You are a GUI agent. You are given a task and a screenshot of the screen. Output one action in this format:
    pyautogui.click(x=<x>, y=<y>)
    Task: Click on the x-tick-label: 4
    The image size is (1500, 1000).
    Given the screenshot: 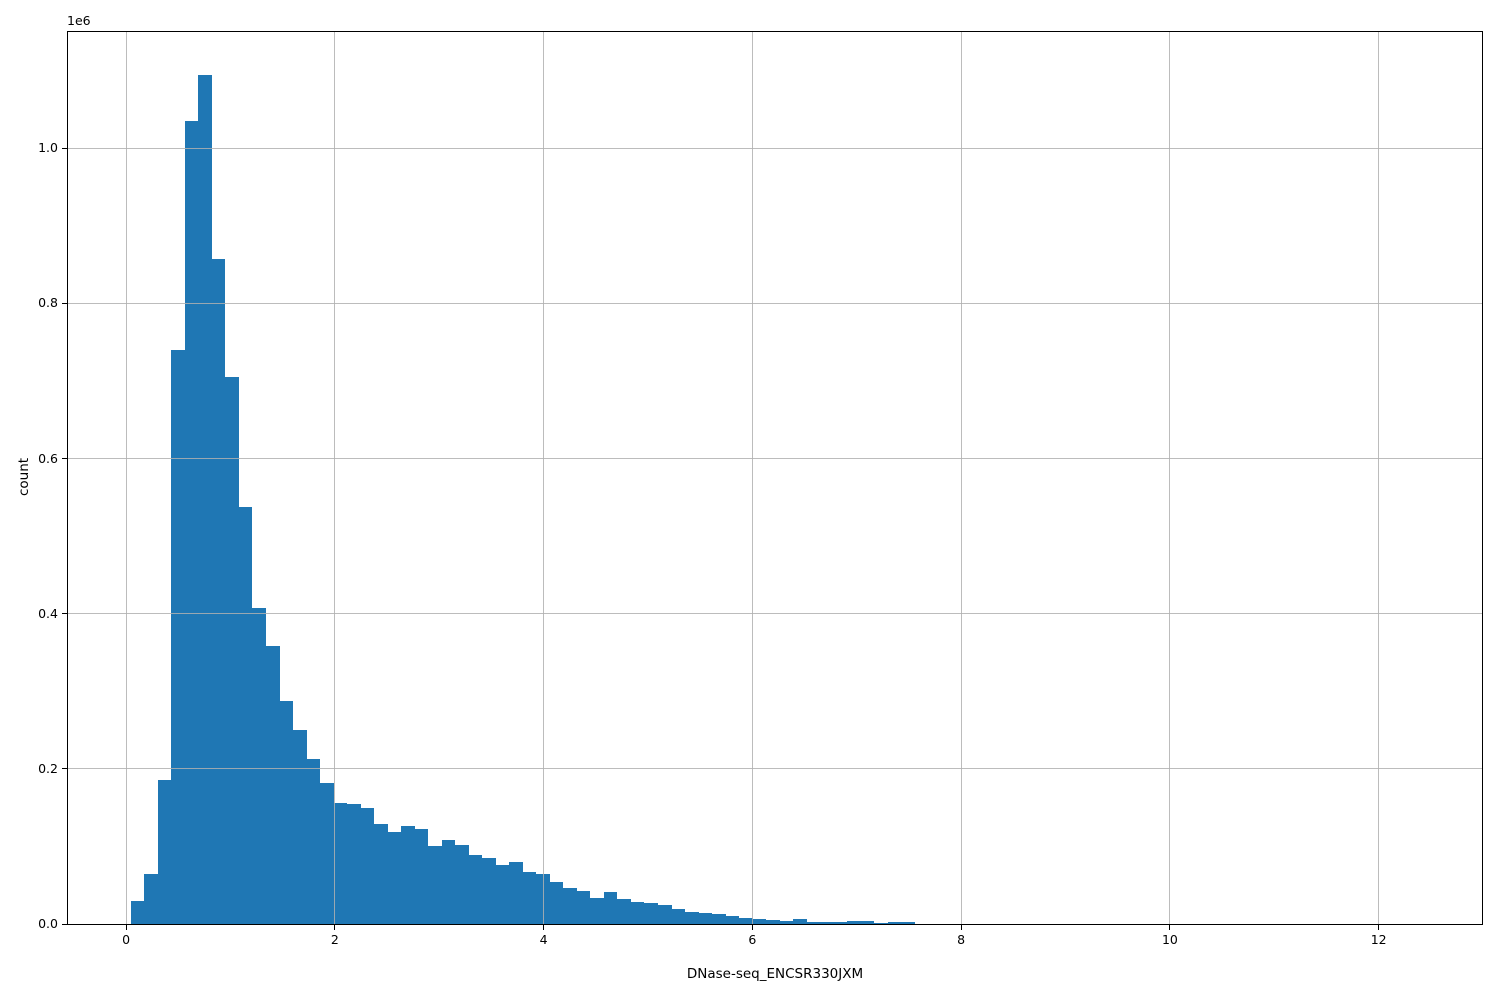 What is the action you would take?
    pyautogui.click(x=543, y=939)
    